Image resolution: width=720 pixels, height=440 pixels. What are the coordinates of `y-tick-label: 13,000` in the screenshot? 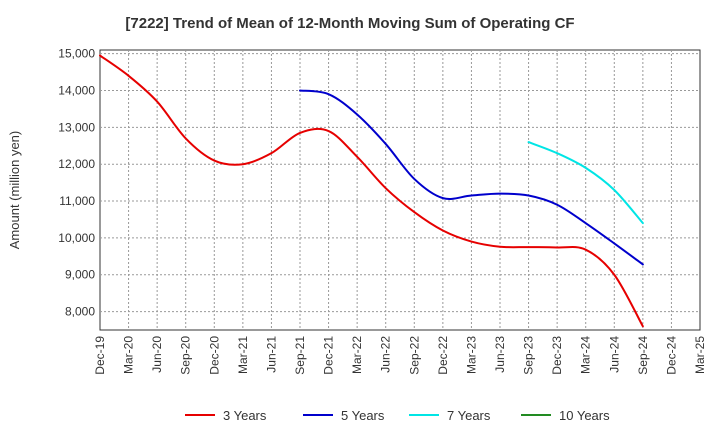 It's located at (76, 127).